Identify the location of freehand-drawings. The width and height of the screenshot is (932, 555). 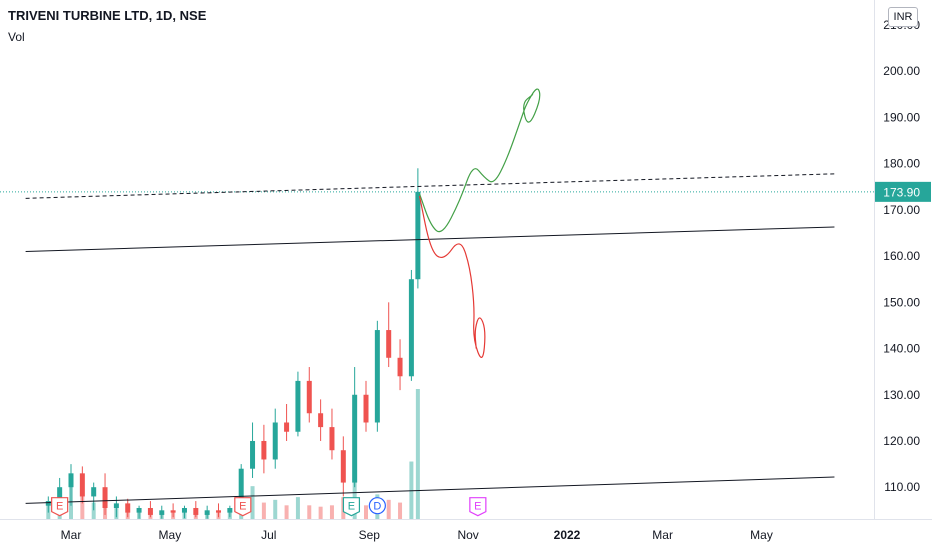
(479, 223).